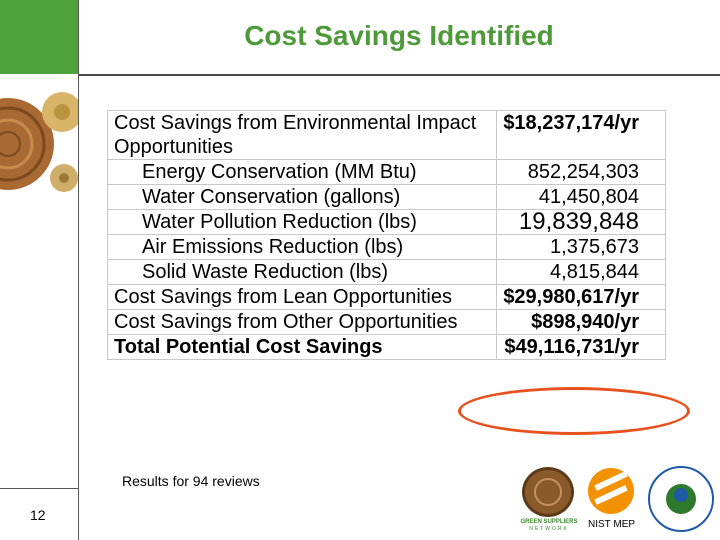 The width and height of the screenshot is (720, 540). I want to click on table-row: Solid Waste Reduction (lbs) 4,815,844, so click(386, 272).